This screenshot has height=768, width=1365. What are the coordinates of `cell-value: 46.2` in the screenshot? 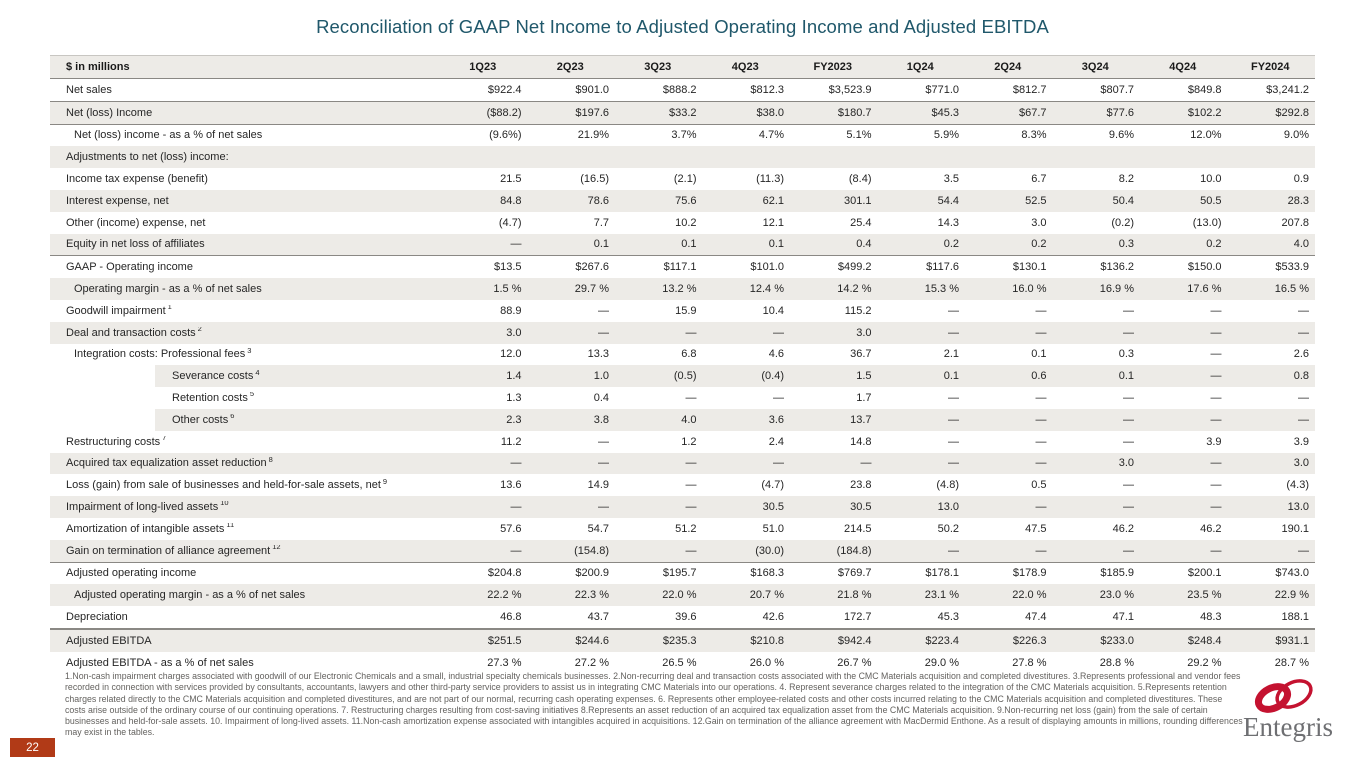 It's located at (1123, 528).